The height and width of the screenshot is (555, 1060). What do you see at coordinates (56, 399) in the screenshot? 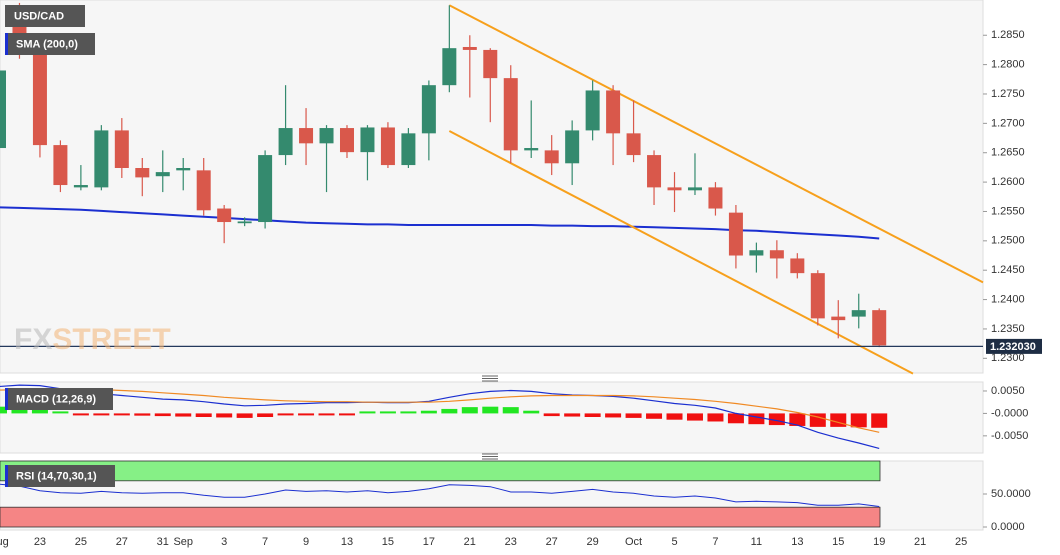
I see `macd-title: MACD (12,26,9)` at bounding box center [56, 399].